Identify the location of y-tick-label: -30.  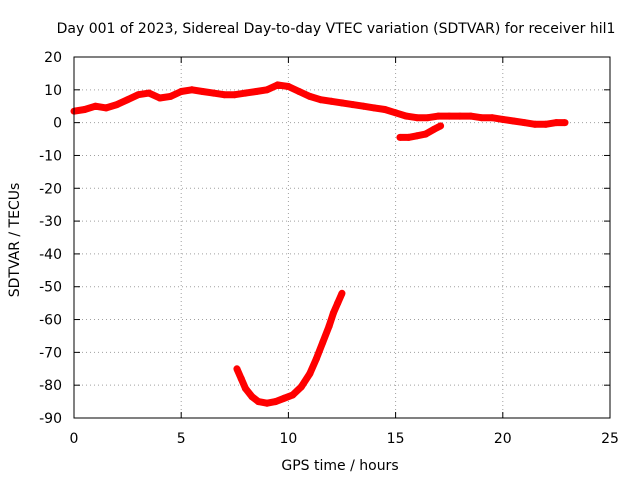
(50, 222).